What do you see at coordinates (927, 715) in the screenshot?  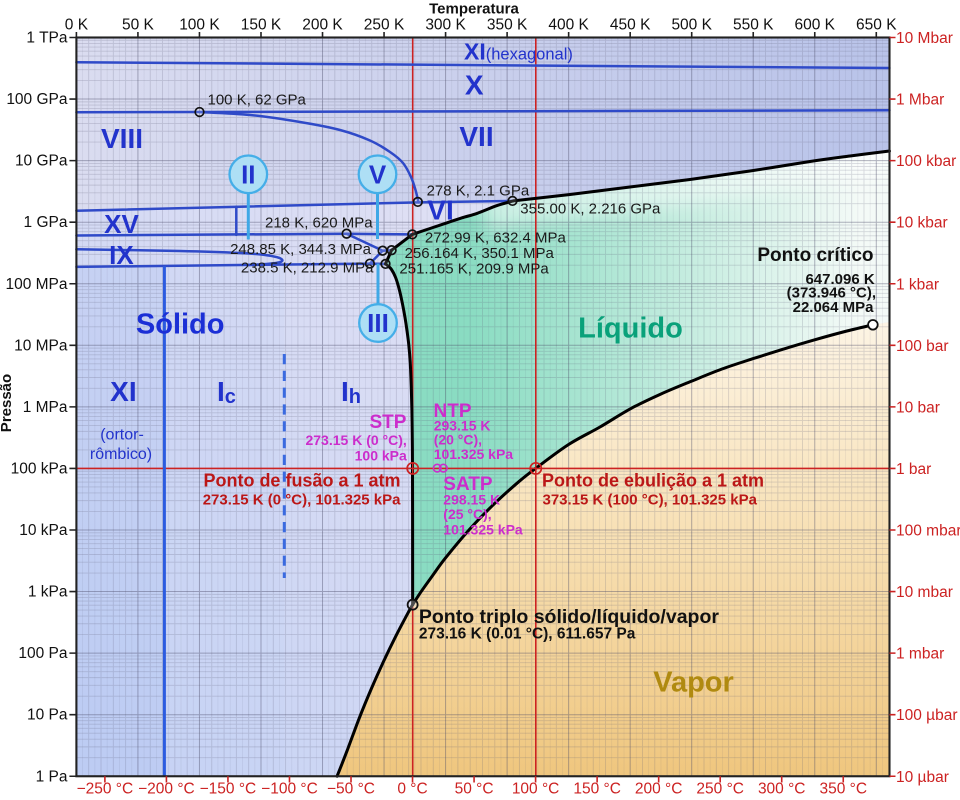 I see `svg-text: 100 µbar` at bounding box center [927, 715].